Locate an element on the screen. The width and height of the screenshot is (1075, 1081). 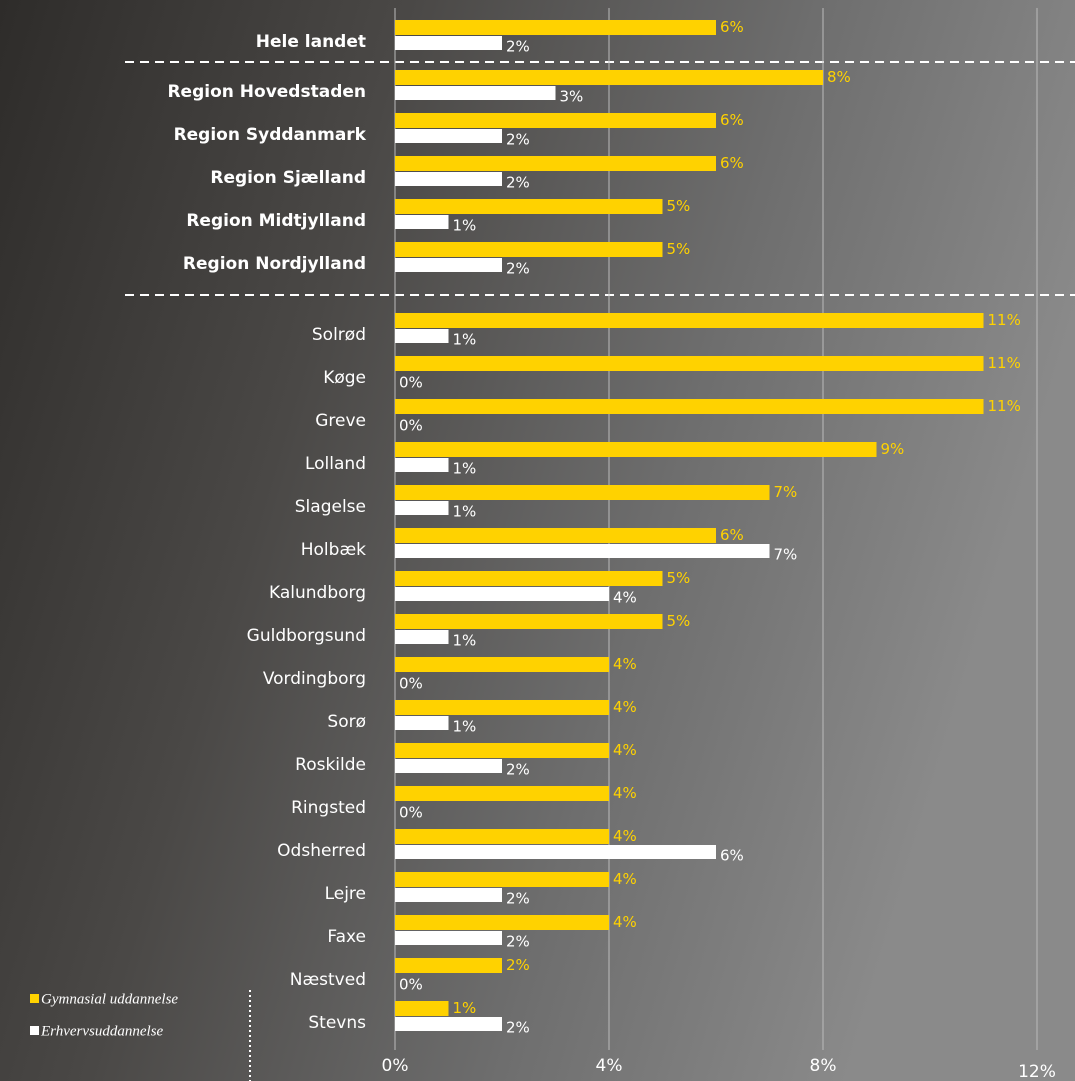
category-label: Ringsted is located at coordinates (328, 808).